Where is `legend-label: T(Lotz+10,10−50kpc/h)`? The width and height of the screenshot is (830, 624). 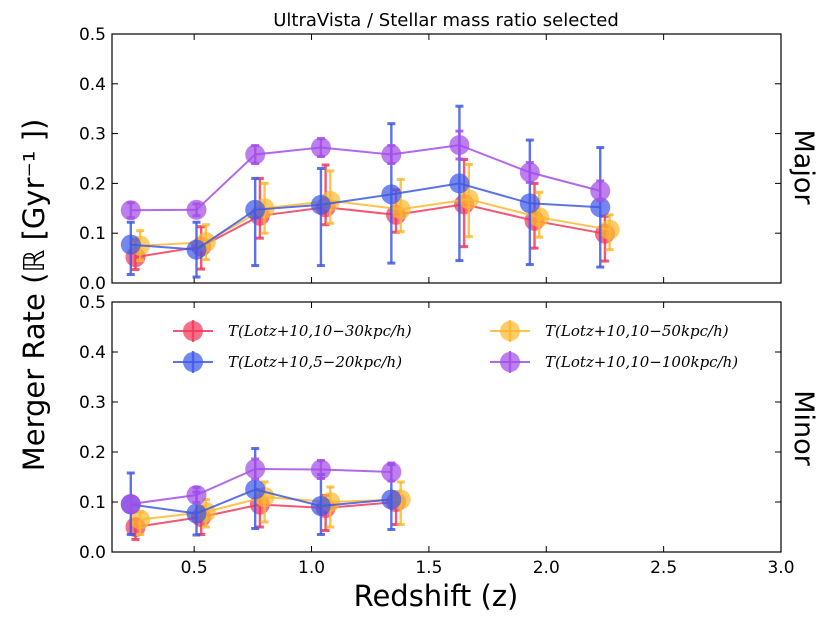
legend-label: T(Lotz+10,10−50kpc/h) is located at coordinates (637, 331).